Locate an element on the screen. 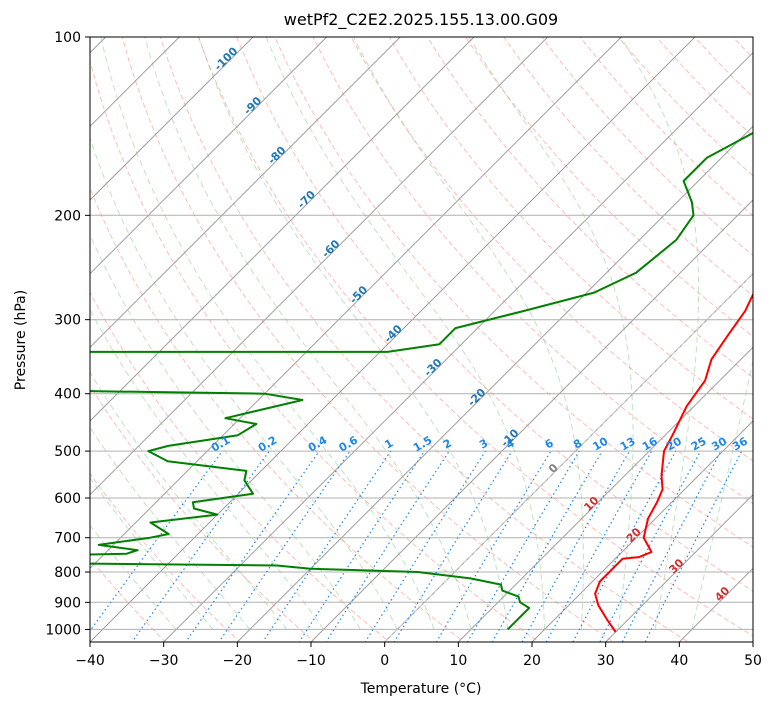 This screenshot has height=708, width=775. x-tick-label: 10 is located at coordinates (458, 661).